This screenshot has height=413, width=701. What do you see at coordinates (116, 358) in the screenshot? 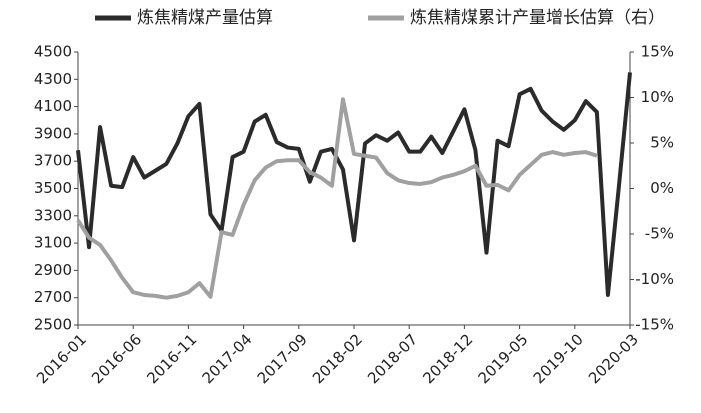
I see `x-tick-label: 2016-06` at bounding box center [116, 358].